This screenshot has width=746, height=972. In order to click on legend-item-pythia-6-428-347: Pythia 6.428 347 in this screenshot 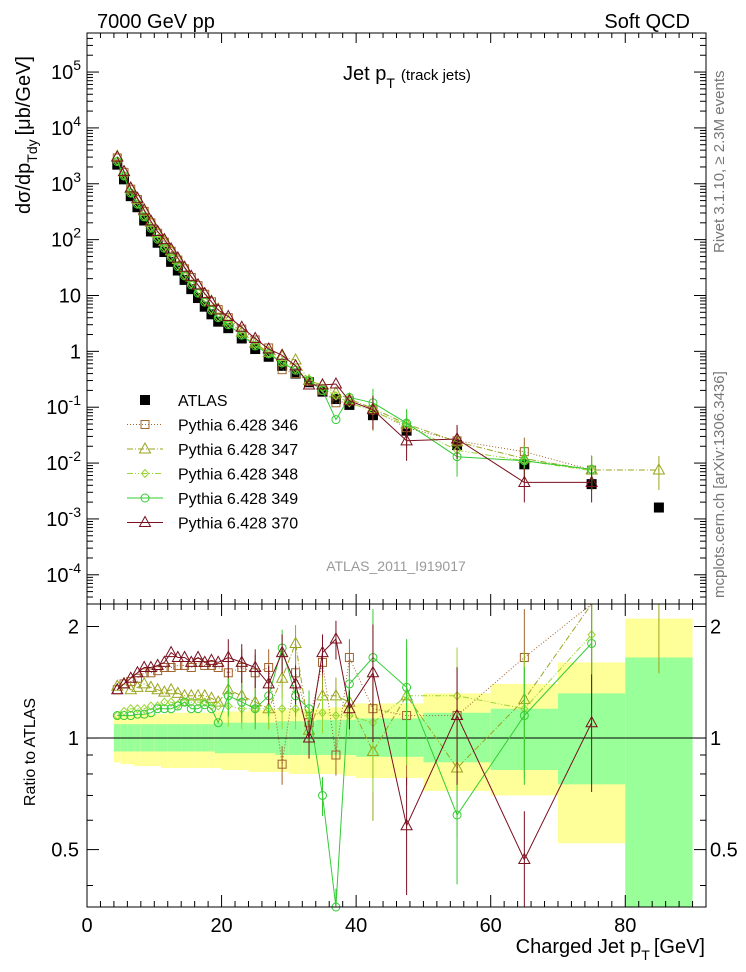, I will do `click(212, 450)`.